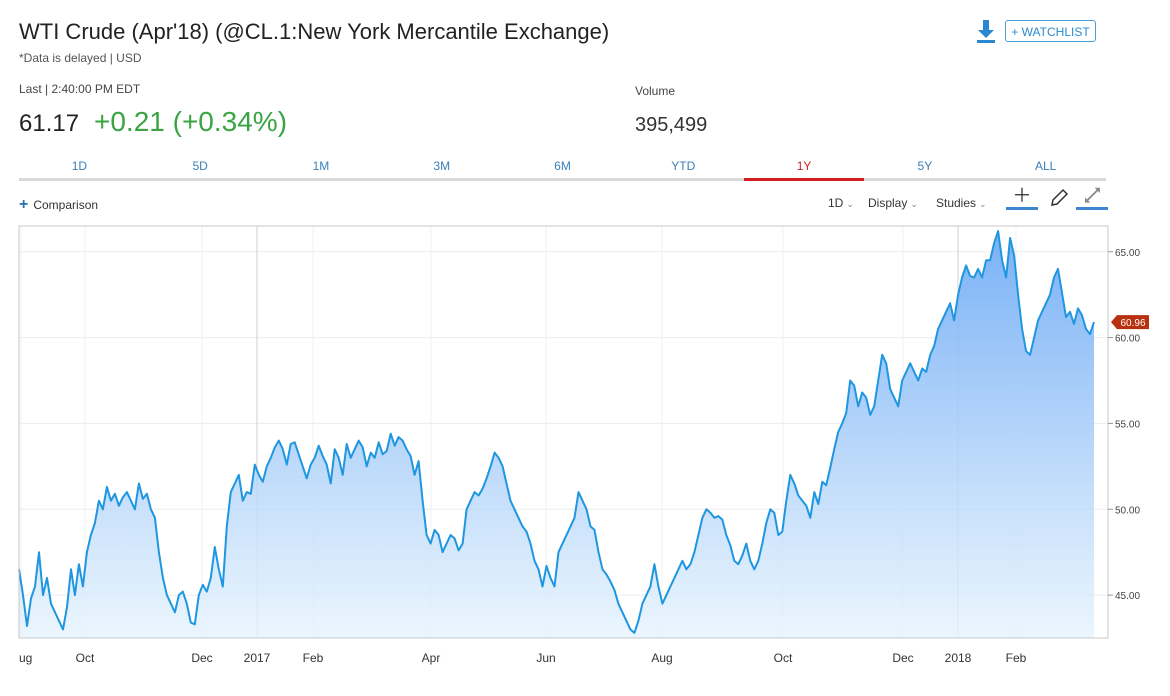 Image resolution: width=1170 pixels, height=696 pixels. I want to click on studies-dropdown: Studies ⌄, so click(961, 203).